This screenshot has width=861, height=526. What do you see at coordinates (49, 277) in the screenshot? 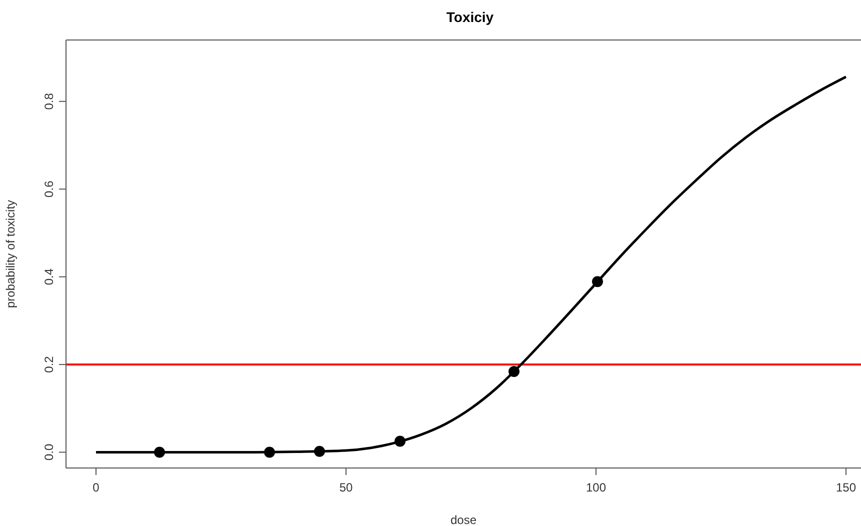
I see `y-tick-label: 0.4` at bounding box center [49, 277].